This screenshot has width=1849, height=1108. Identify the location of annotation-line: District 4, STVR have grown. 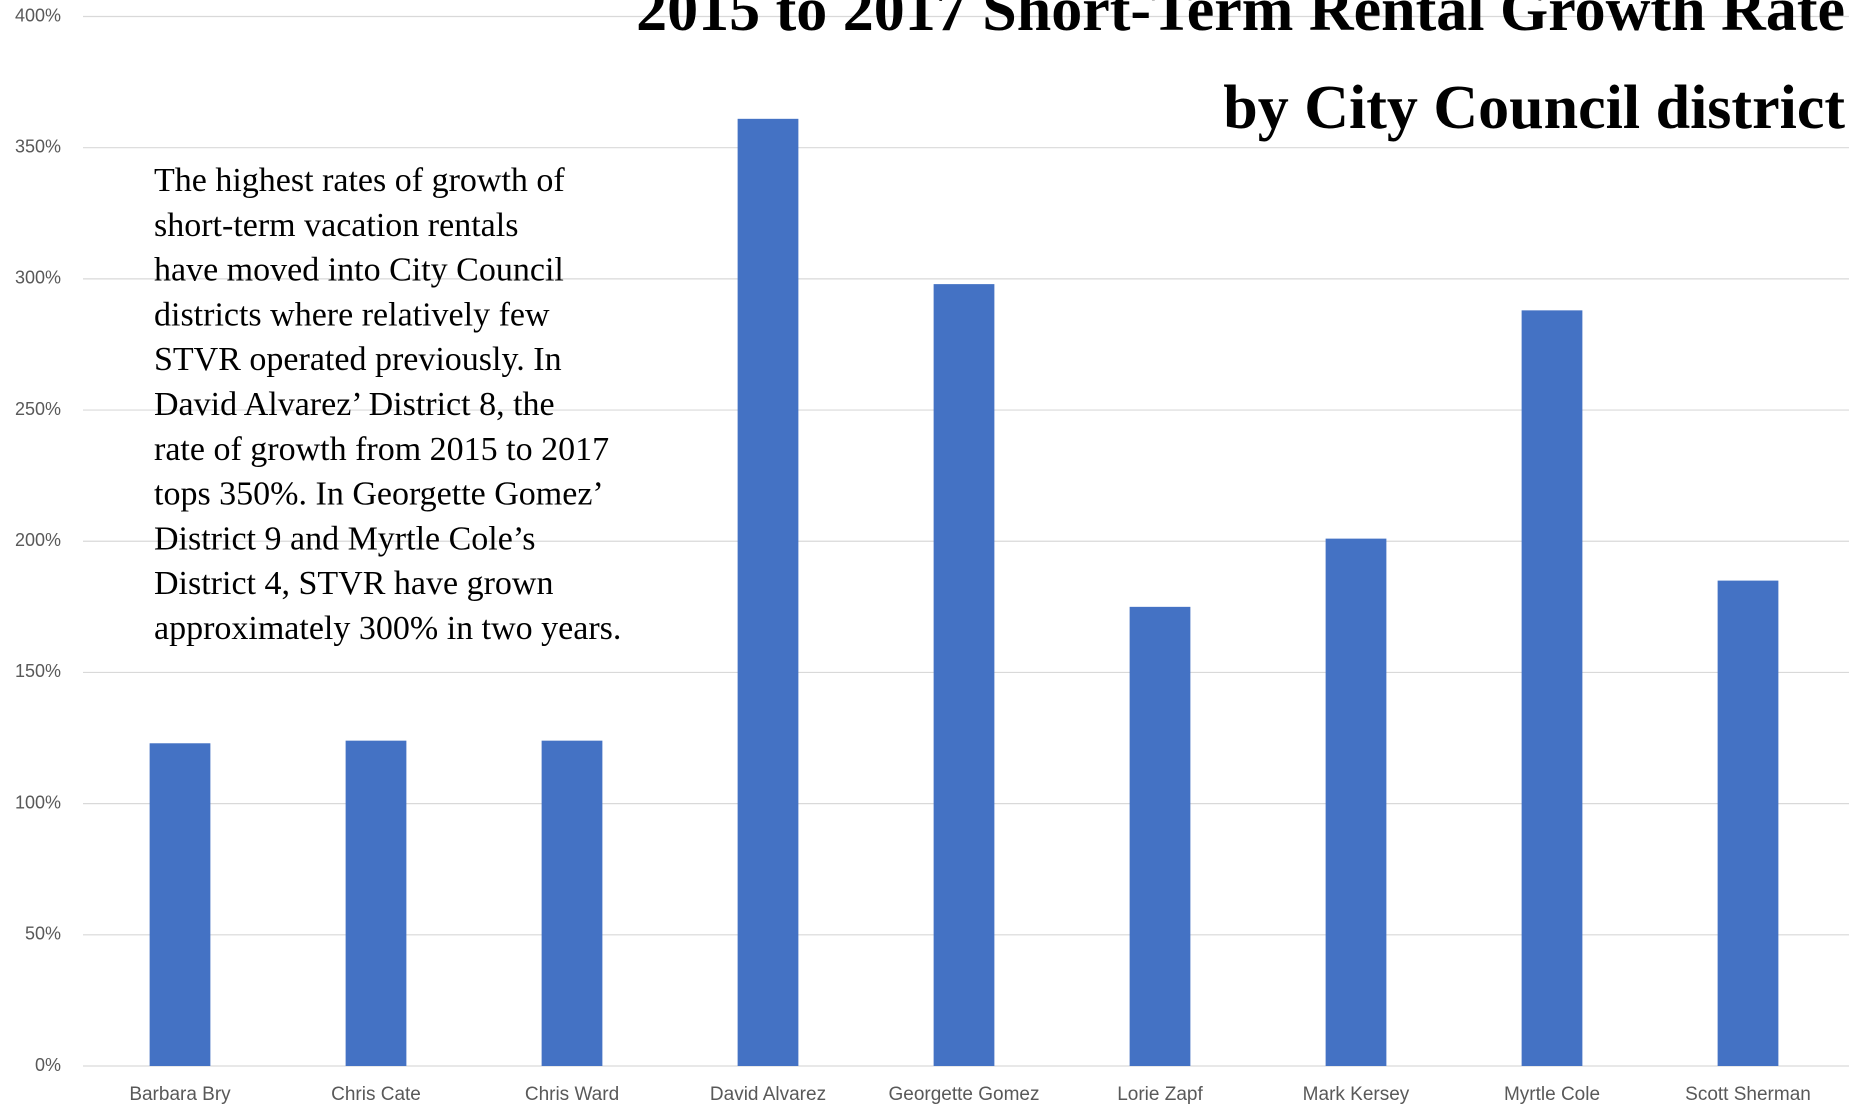
(353, 583).